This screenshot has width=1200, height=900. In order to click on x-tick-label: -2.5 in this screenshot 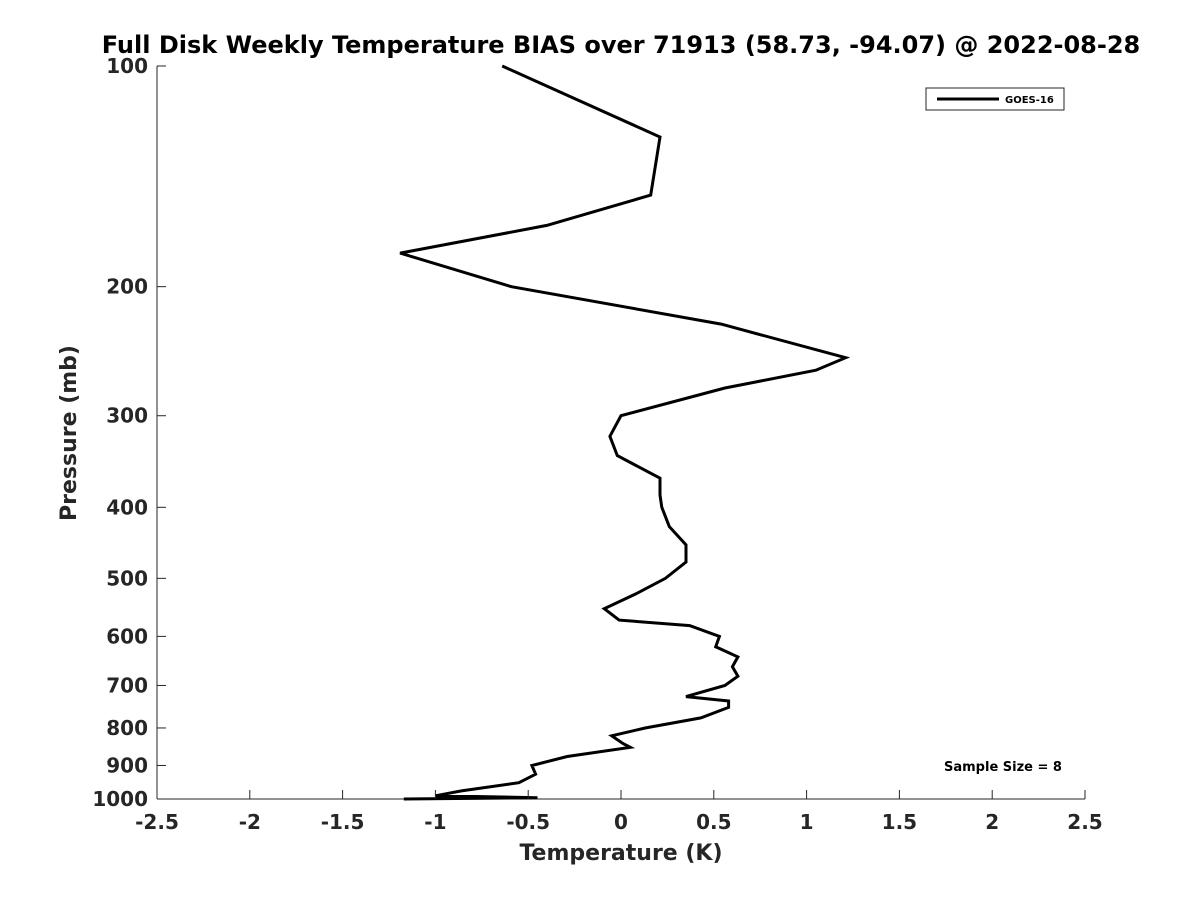, I will do `click(157, 822)`.